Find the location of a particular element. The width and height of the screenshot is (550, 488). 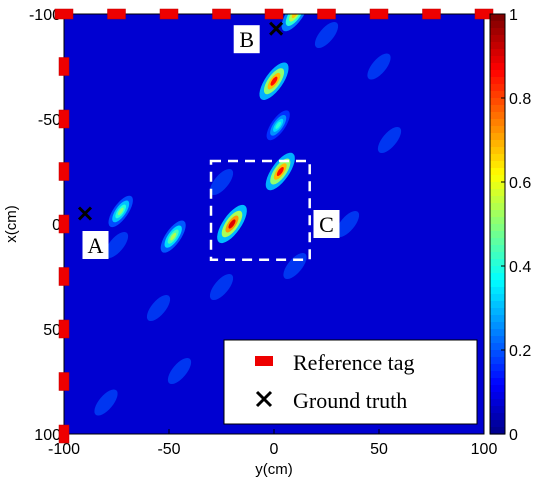

legend-truth-marker is located at coordinates (264, 399).